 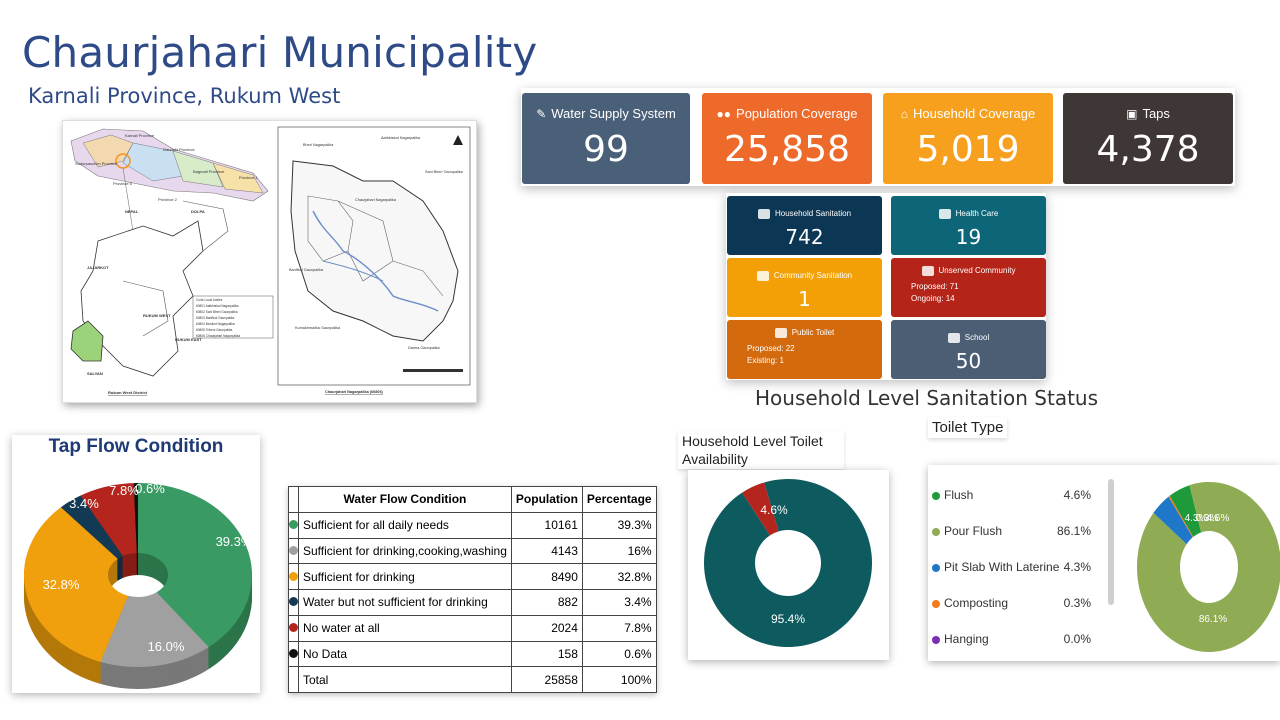 What do you see at coordinates (763, 214) in the screenshot?
I see `household-sanitation-icon` at bounding box center [763, 214].